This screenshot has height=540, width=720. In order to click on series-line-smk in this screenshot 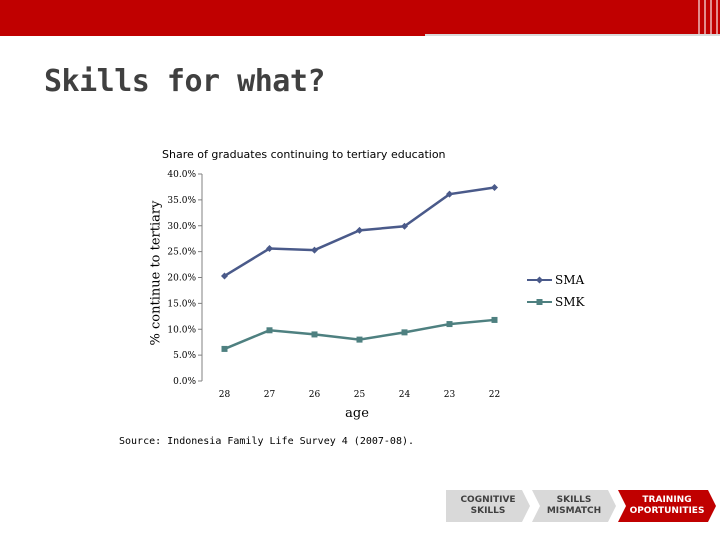, I will do `click(359, 334)`.